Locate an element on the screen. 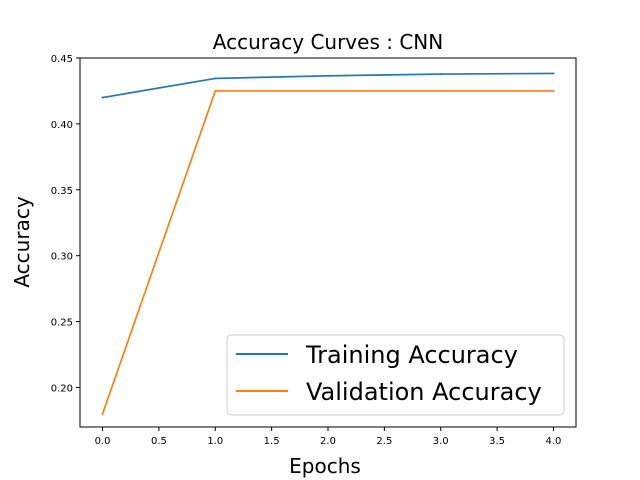  x-tick-label: 0.0 is located at coordinates (103, 441).